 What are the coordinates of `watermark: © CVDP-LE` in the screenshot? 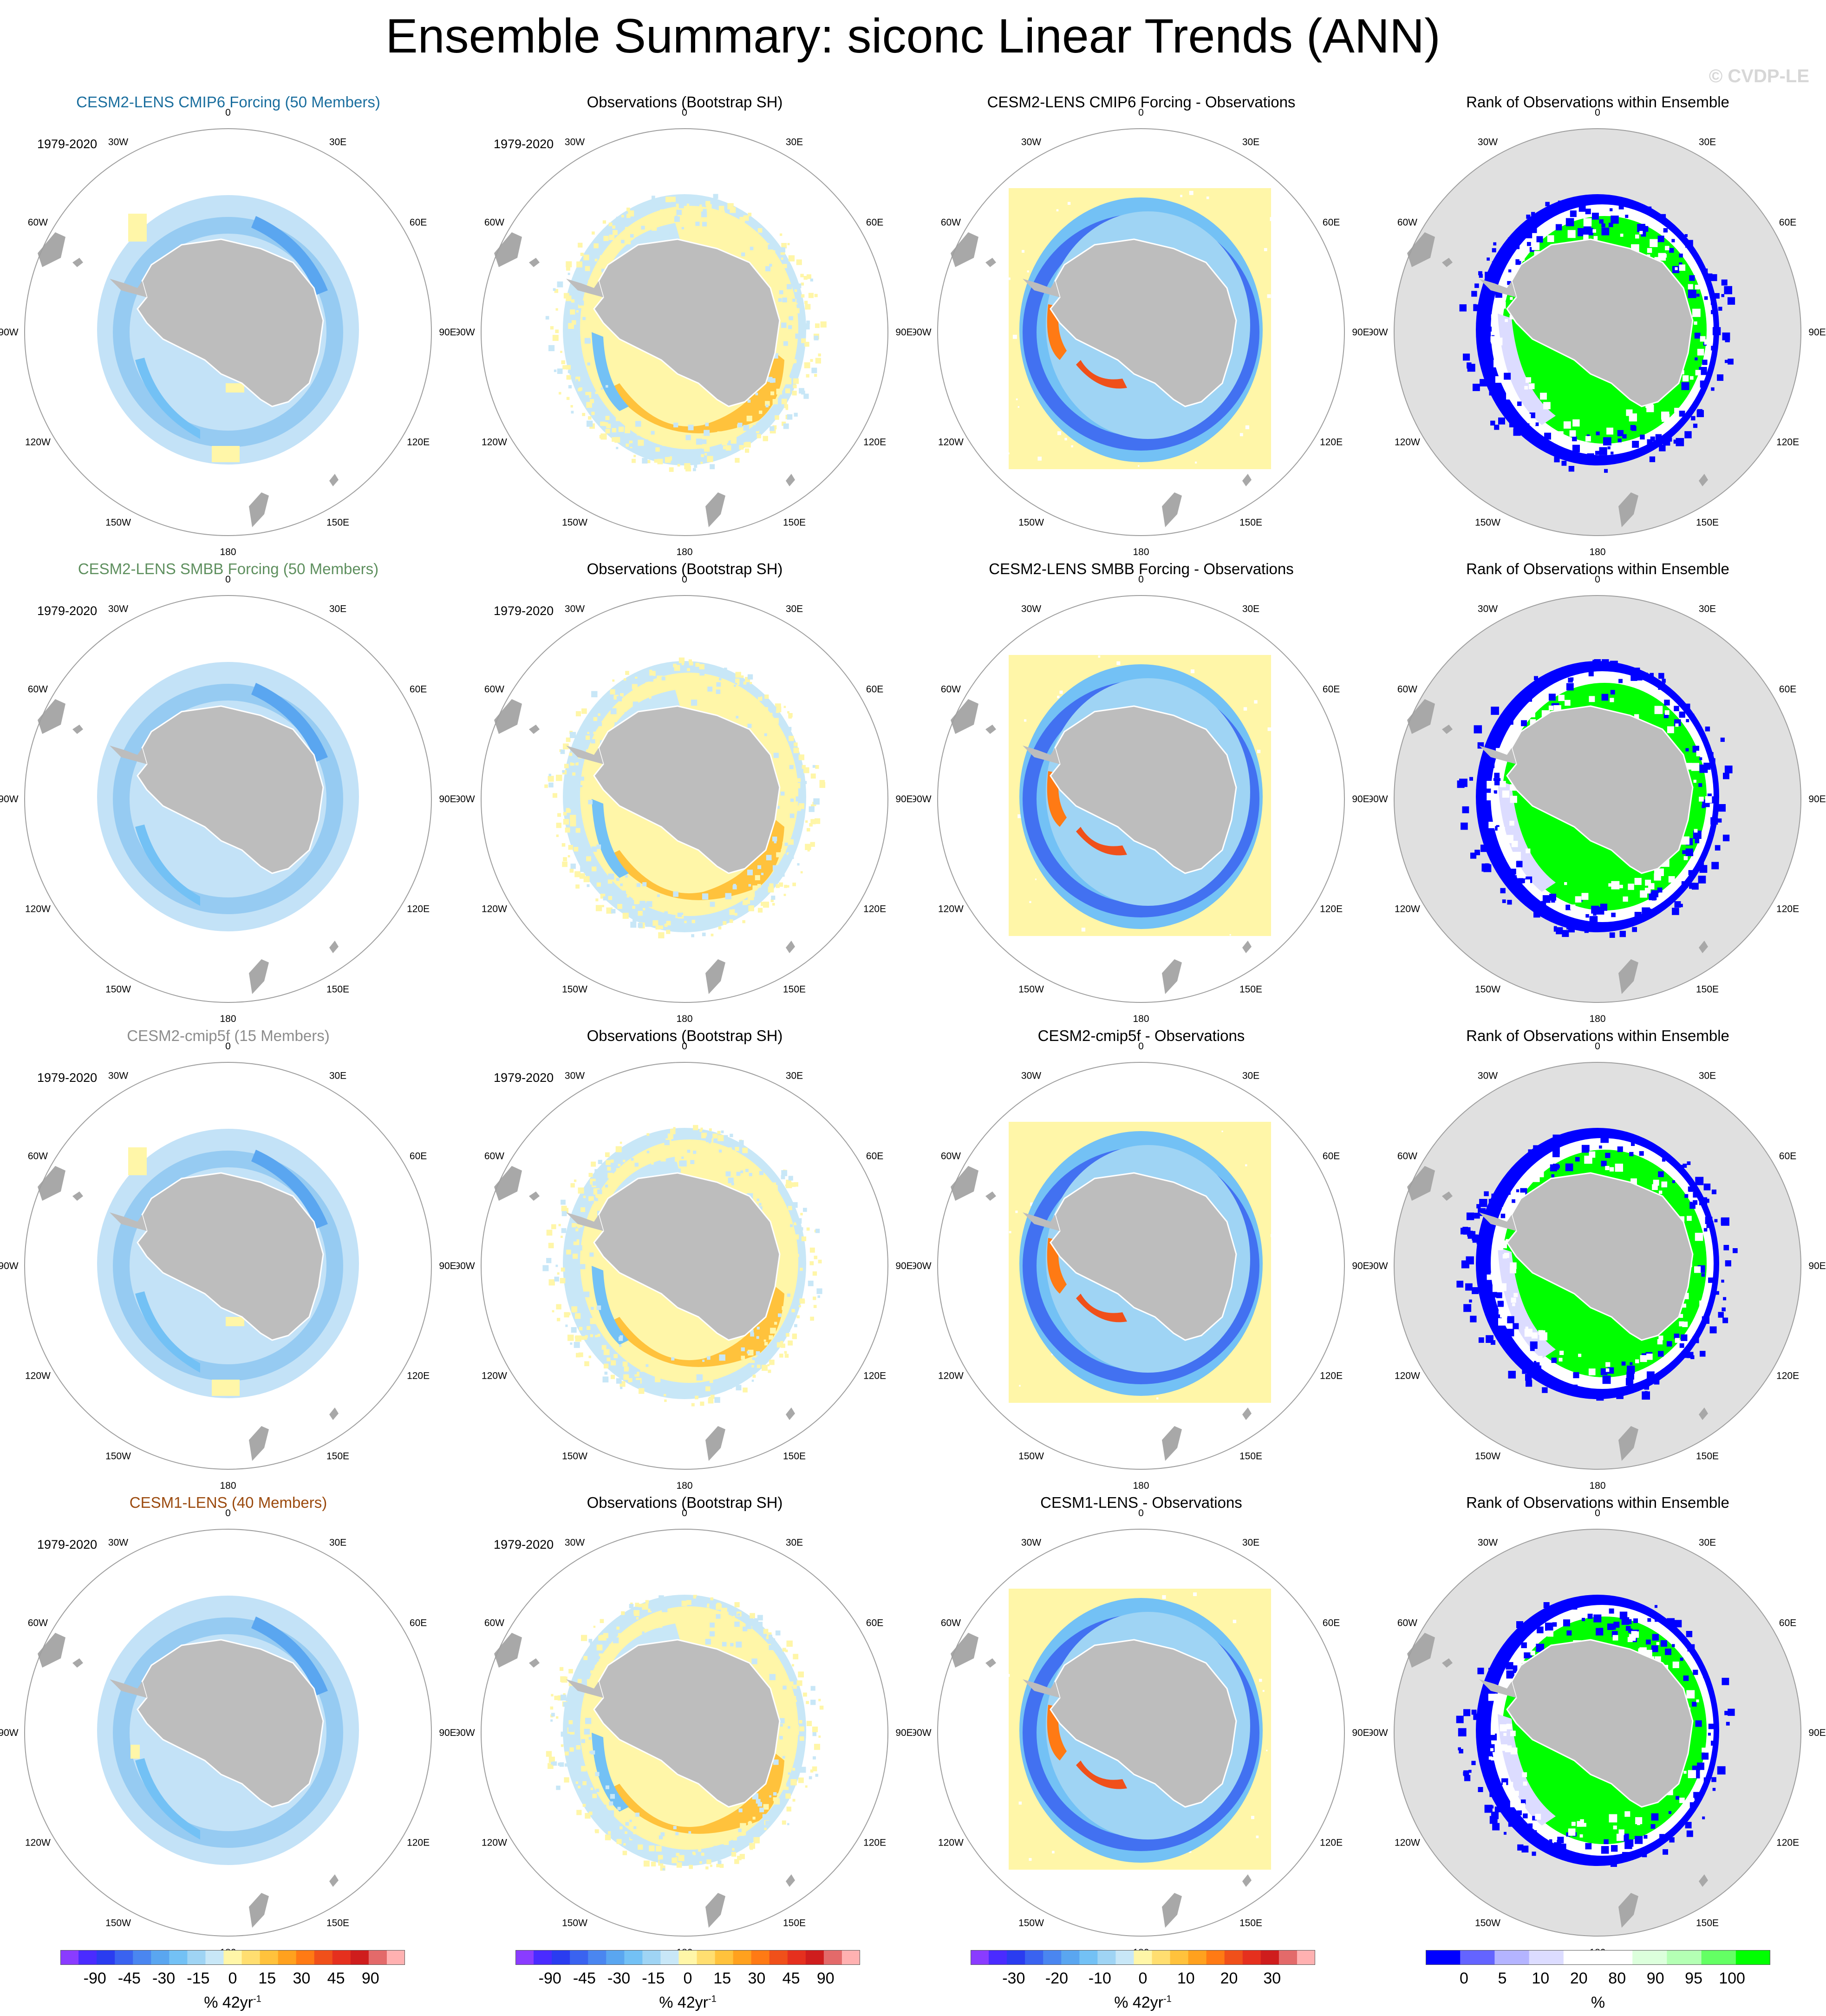 It's located at (1759, 76).